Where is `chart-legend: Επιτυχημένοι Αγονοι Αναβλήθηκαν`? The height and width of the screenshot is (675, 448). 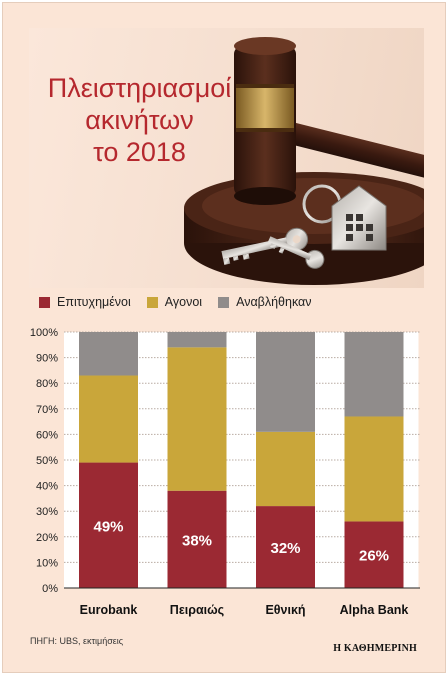
chart-legend: Επιτυχημένοι Αγονοι Αναβλήθηκαν is located at coordinates (183, 302).